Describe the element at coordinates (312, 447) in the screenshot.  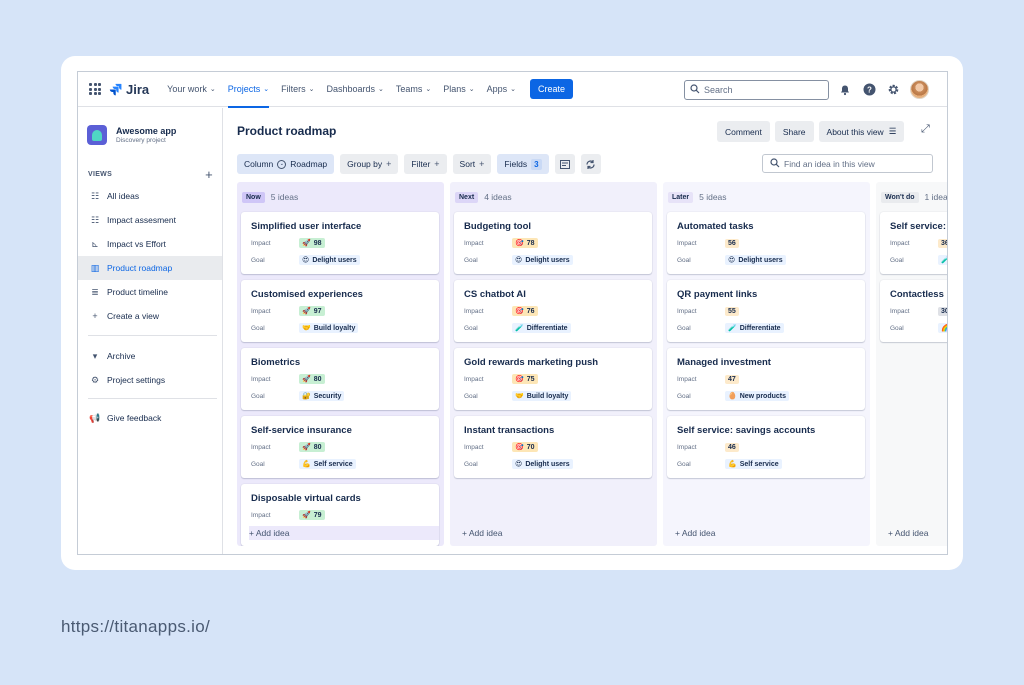
I see `impact-value-badge: 🚀 80` at that location.